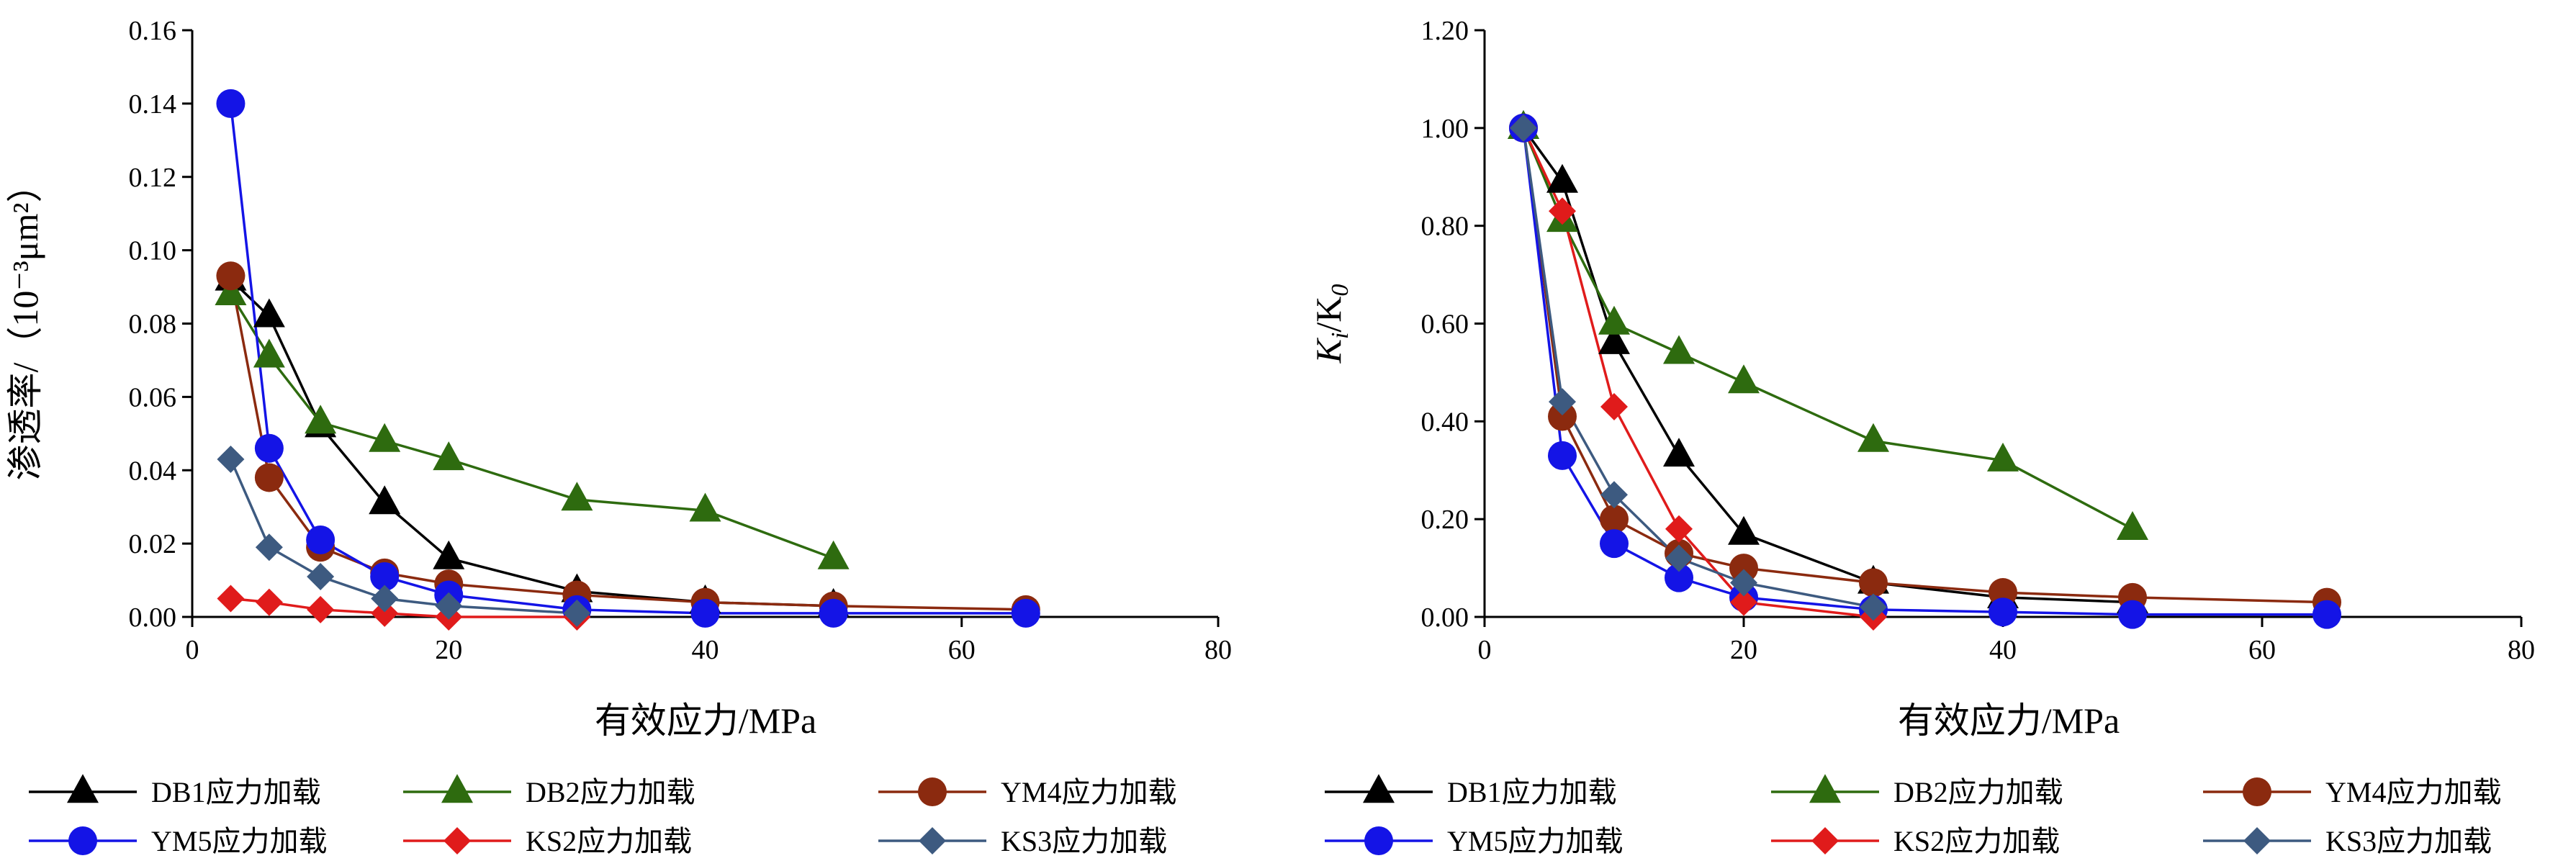  Describe the element at coordinates (1532, 792) in the screenshot. I see `legend-label: DB1应力加载` at that location.